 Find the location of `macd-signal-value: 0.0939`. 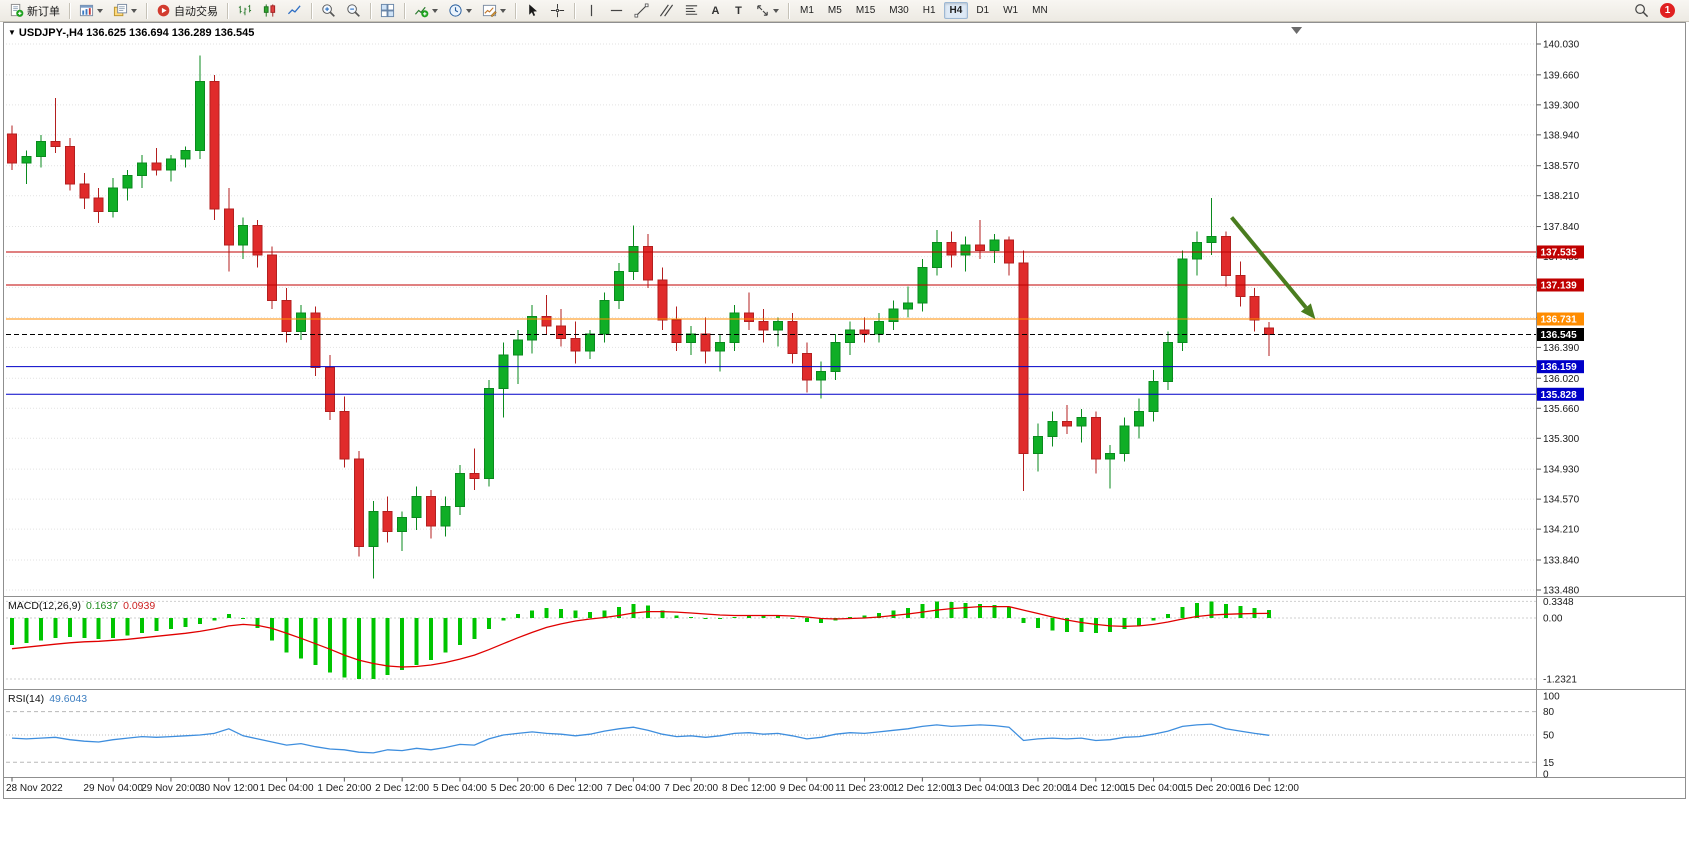

macd-signal-value: 0.0939 is located at coordinates (139, 606).